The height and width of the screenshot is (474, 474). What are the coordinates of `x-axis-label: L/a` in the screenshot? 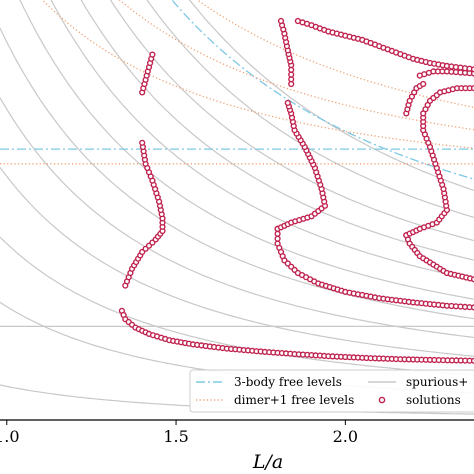 It's located at (267, 462).